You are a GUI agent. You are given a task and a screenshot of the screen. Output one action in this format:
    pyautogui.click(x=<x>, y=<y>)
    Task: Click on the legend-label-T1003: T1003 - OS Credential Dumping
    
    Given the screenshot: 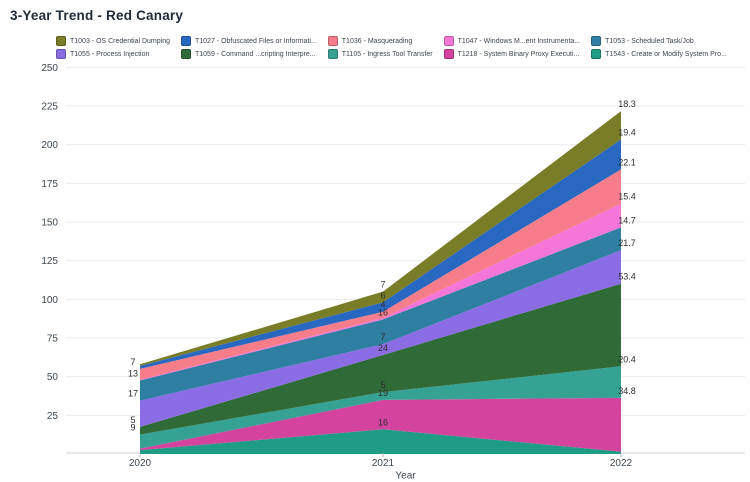 What is the action you would take?
    pyautogui.click(x=120, y=41)
    